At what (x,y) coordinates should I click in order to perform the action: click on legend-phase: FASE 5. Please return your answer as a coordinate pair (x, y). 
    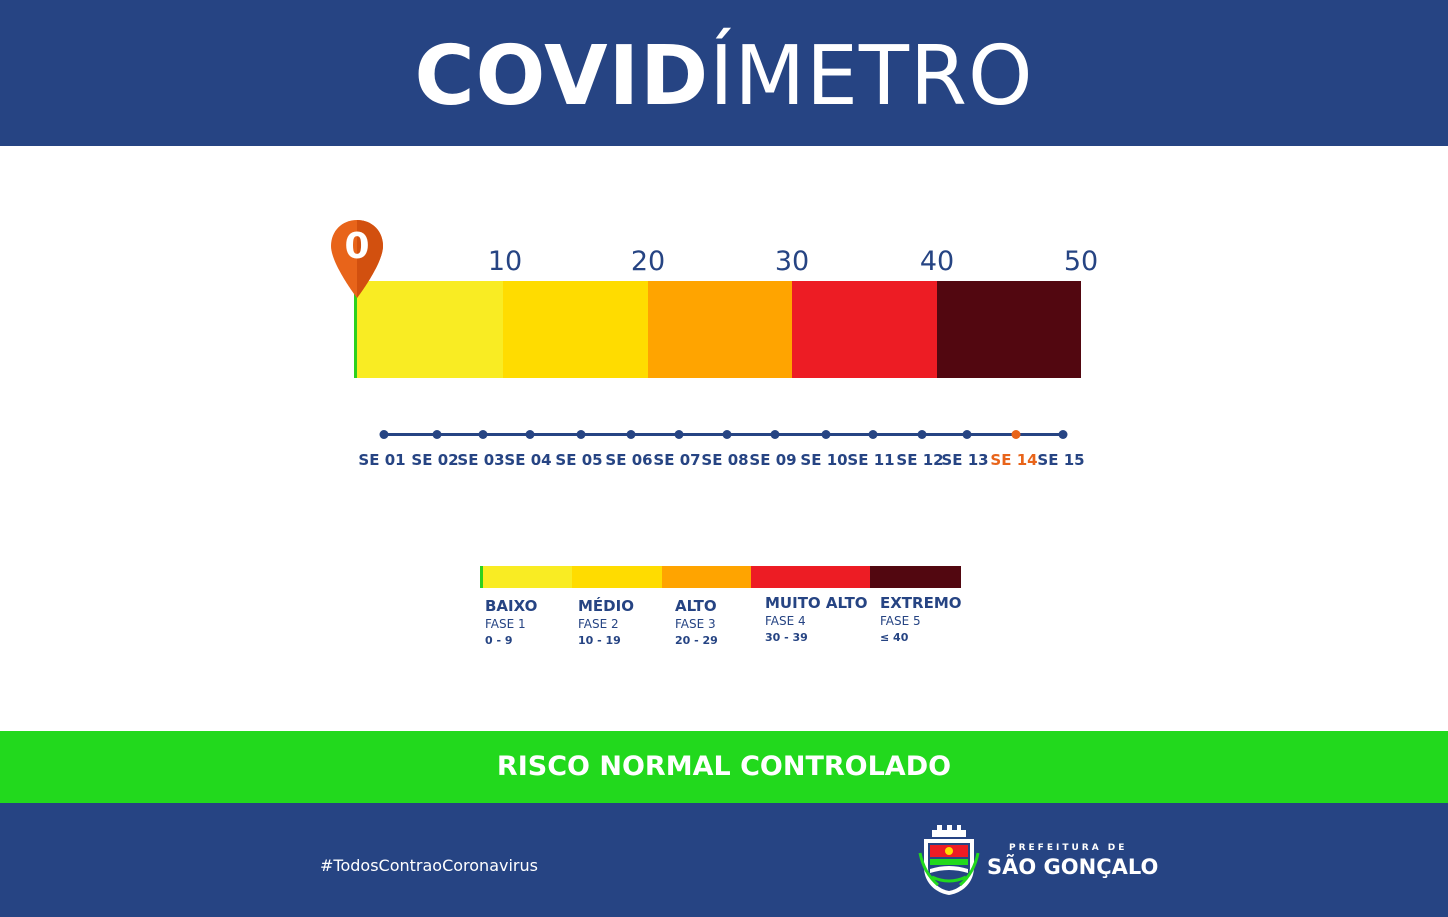
    Looking at the image, I should click on (900, 621).